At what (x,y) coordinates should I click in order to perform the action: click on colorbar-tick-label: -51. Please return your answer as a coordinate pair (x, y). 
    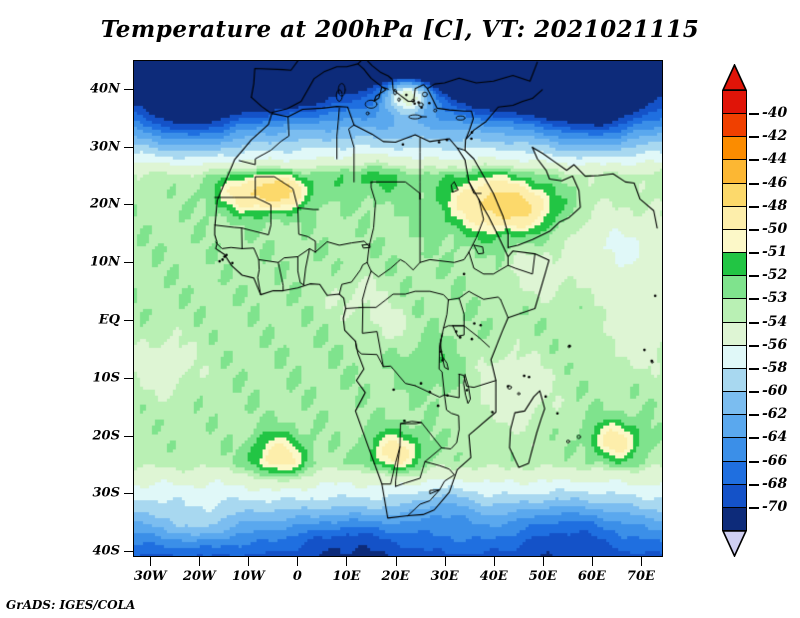
    Looking at the image, I should click on (775, 252).